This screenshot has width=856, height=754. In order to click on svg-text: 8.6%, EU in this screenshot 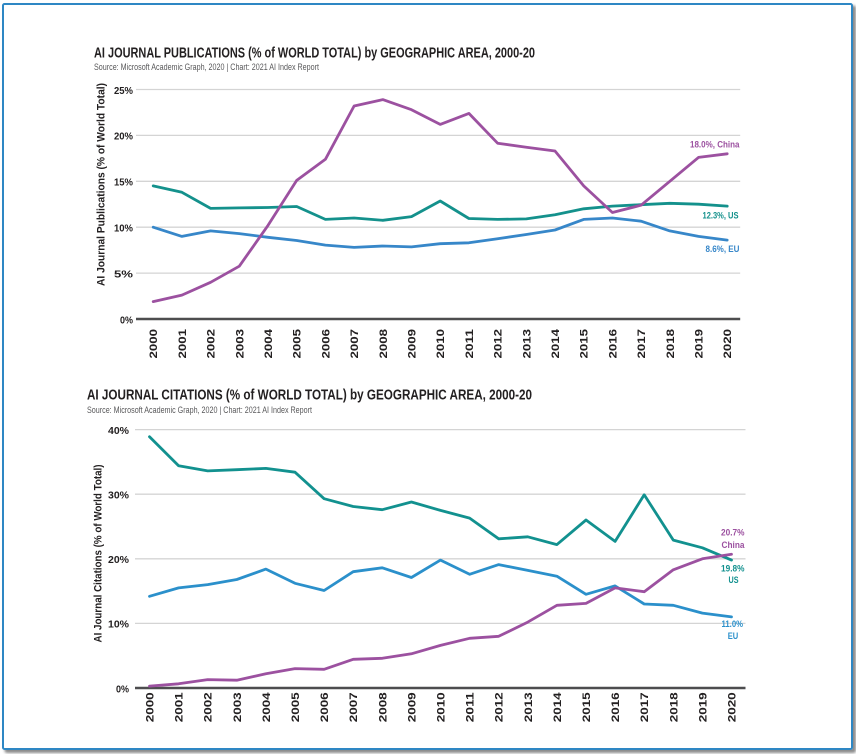, I will do `click(723, 249)`.